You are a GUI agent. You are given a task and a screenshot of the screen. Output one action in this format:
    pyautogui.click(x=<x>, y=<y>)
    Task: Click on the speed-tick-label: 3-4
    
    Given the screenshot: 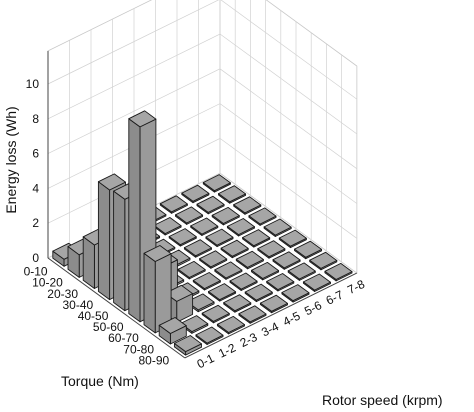 What is the action you would take?
    pyautogui.click(x=270, y=329)
    